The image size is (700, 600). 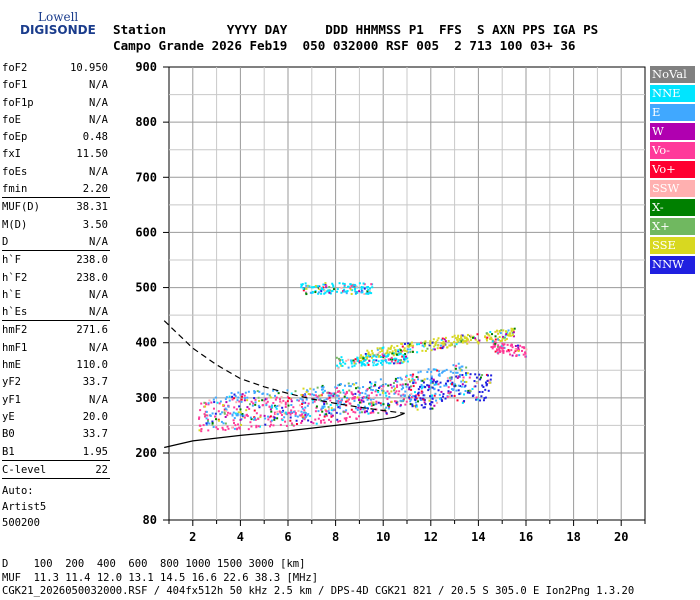 I want to click on param-row-d: D N/A, so click(x=55, y=242).